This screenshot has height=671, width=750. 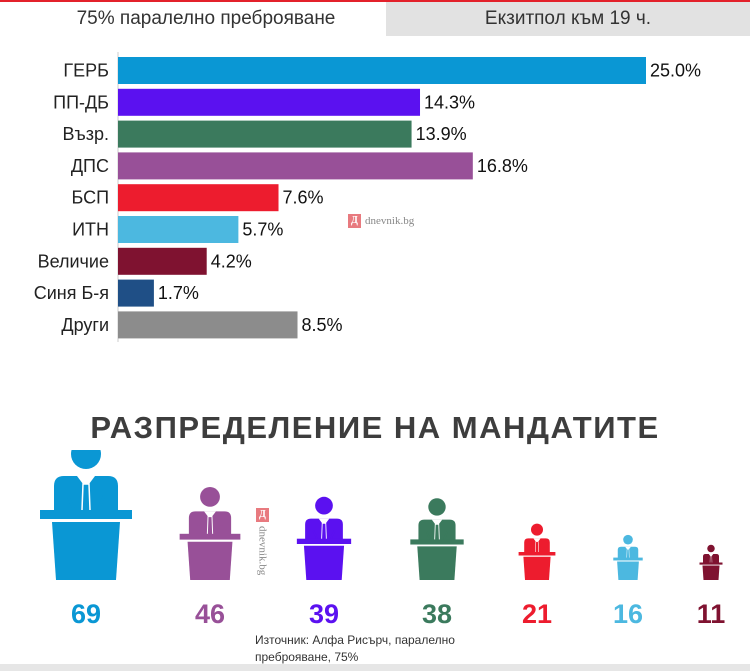 I want to click on bar-category-label: ДПС, so click(x=90, y=166).